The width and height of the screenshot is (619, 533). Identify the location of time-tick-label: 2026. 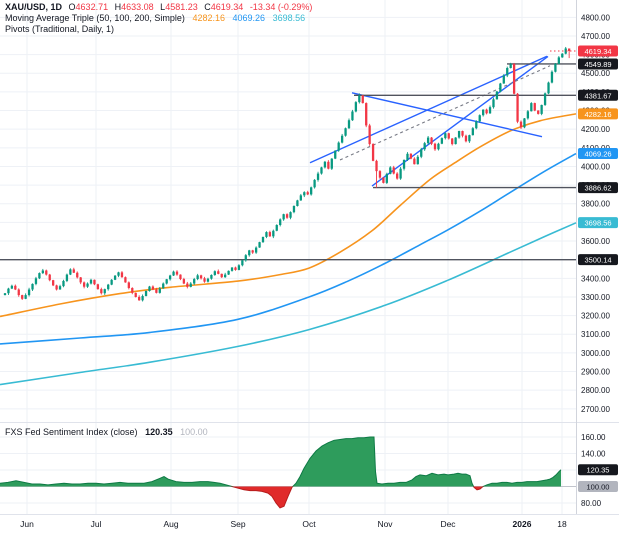
(522, 524).